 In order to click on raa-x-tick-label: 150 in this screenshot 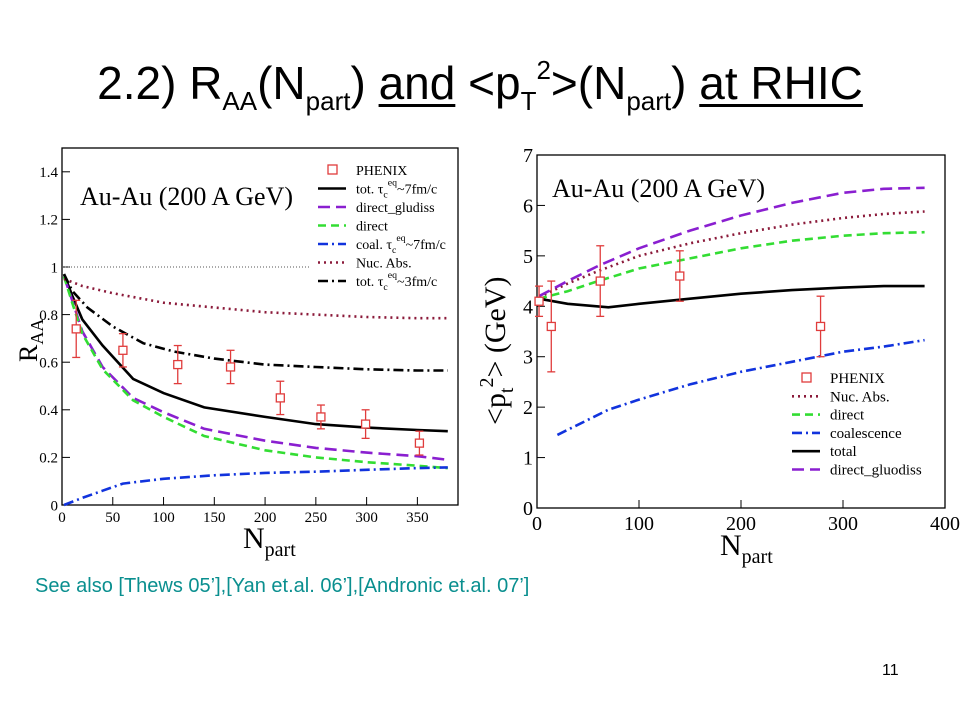, I will do `click(214, 518)`.